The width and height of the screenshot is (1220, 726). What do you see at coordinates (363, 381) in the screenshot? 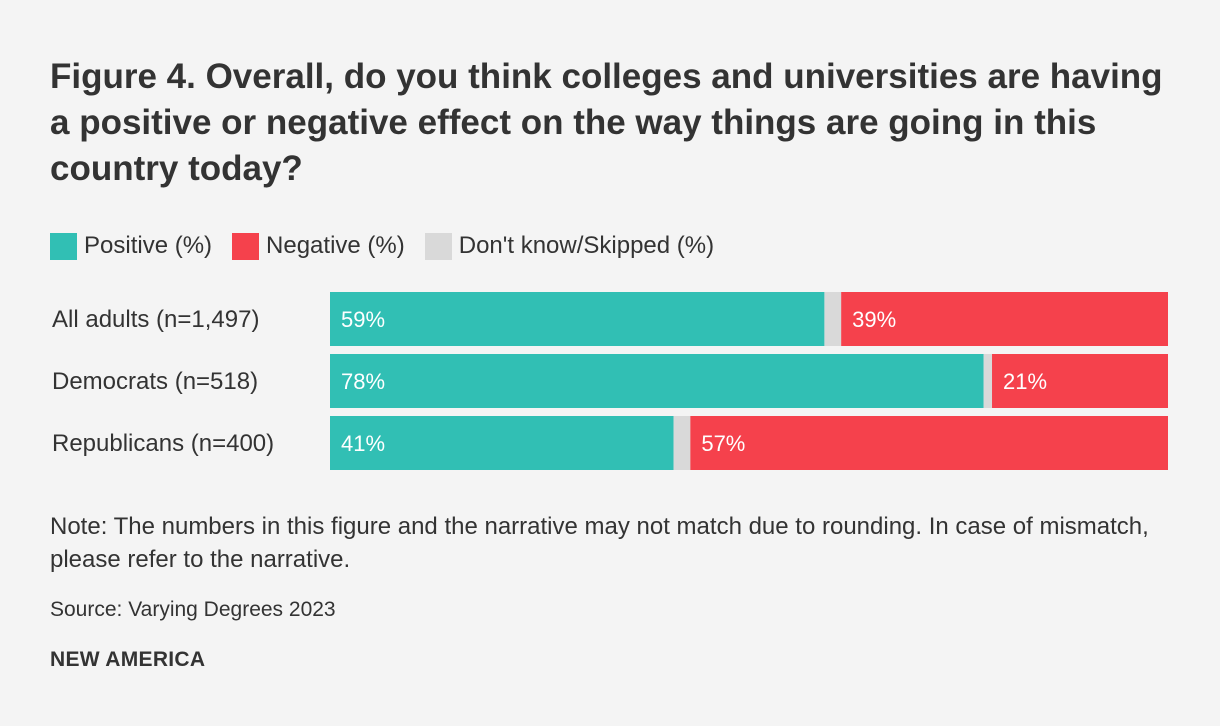
I see `data-label: 78%` at bounding box center [363, 381].